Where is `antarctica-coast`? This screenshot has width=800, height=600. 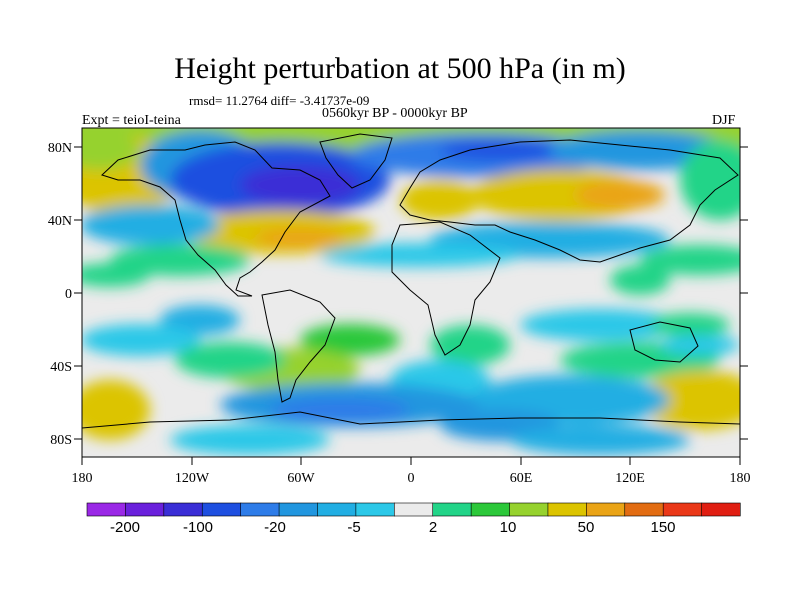
antarctica-coast is located at coordinates (411, 420).